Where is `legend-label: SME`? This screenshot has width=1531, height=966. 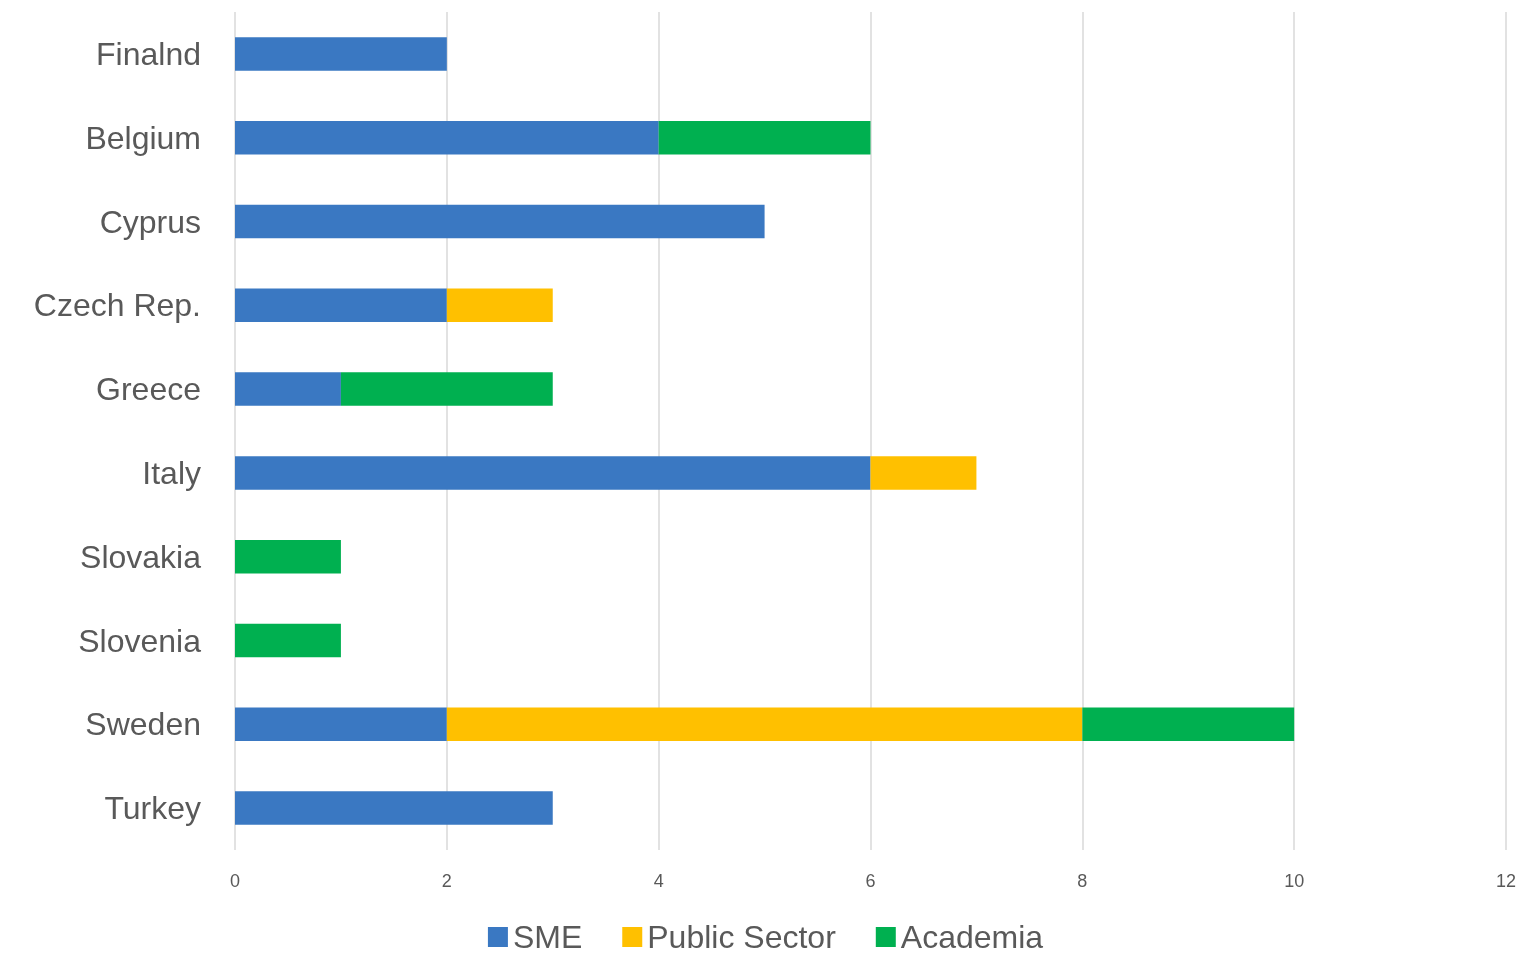
legend-label: SME is located at coordinates (547, 937).